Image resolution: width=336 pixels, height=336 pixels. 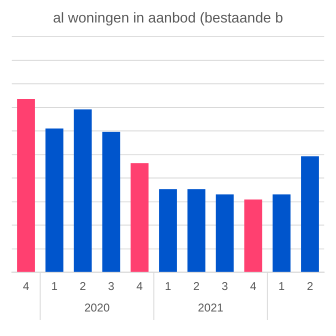 I want to click on text: 2021, so click(x=211, y=308).